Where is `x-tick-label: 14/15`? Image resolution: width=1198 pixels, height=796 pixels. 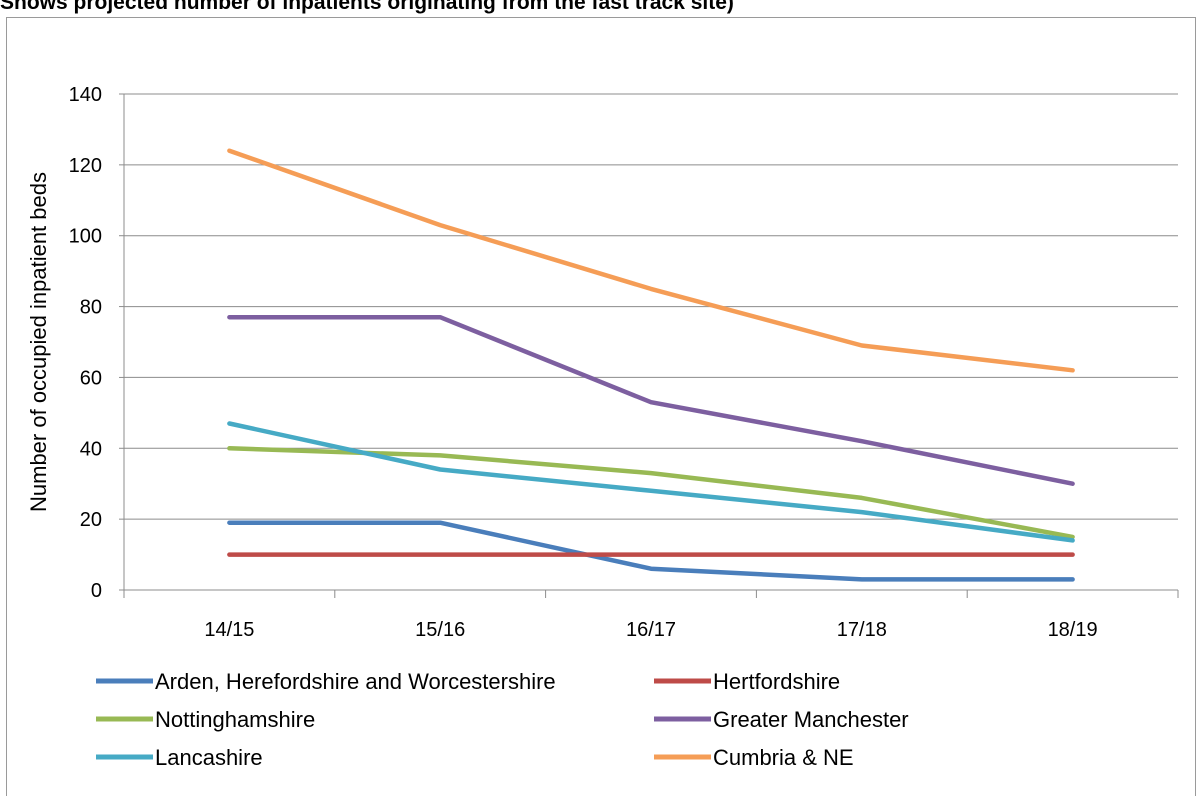
x-tick-label: 14/15 is located at coordinates (229, 630).